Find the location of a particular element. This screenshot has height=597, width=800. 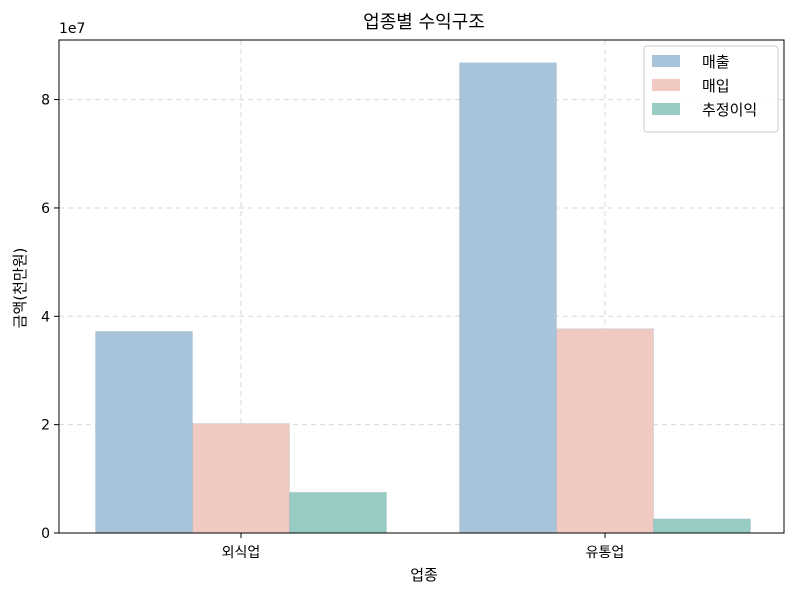

y-axis-title: 금액(천만원) is located at coordinates (20, 288).